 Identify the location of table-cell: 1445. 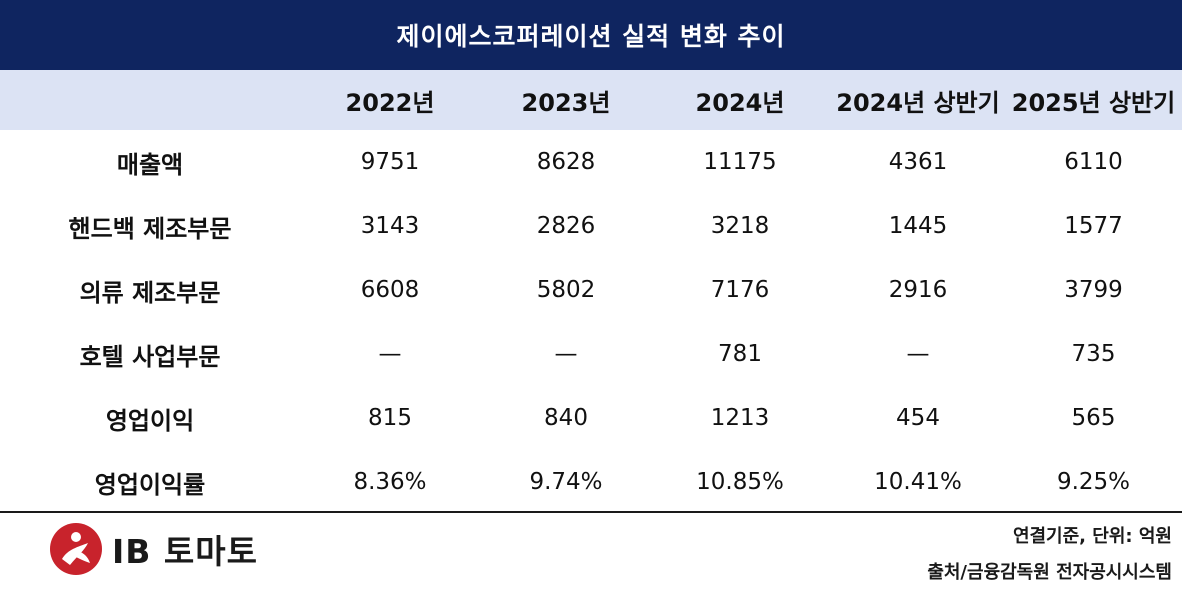
(918, 226).